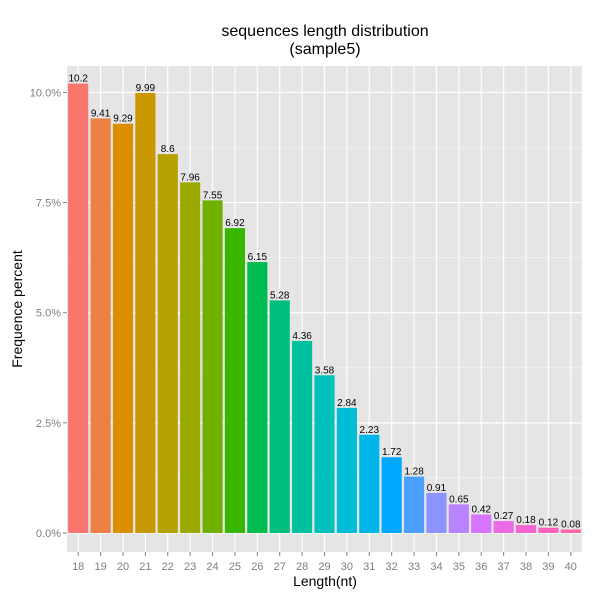  I want to click on x-tick-label: 28, so click(302, 567).